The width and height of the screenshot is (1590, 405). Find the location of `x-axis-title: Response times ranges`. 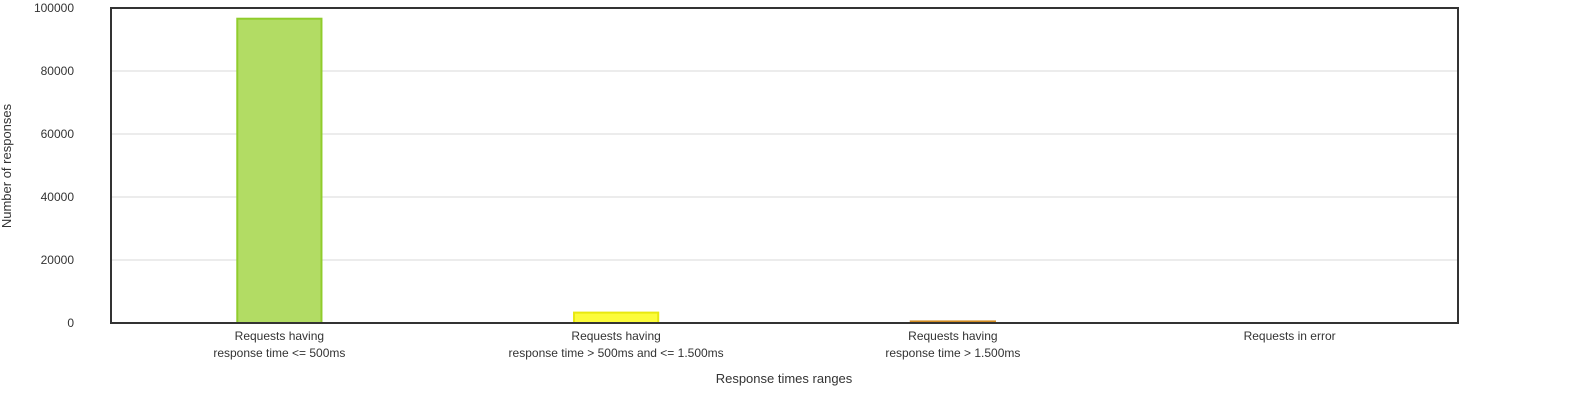

x-axis-title: Response times ranges is located at coordinates (784, 378).